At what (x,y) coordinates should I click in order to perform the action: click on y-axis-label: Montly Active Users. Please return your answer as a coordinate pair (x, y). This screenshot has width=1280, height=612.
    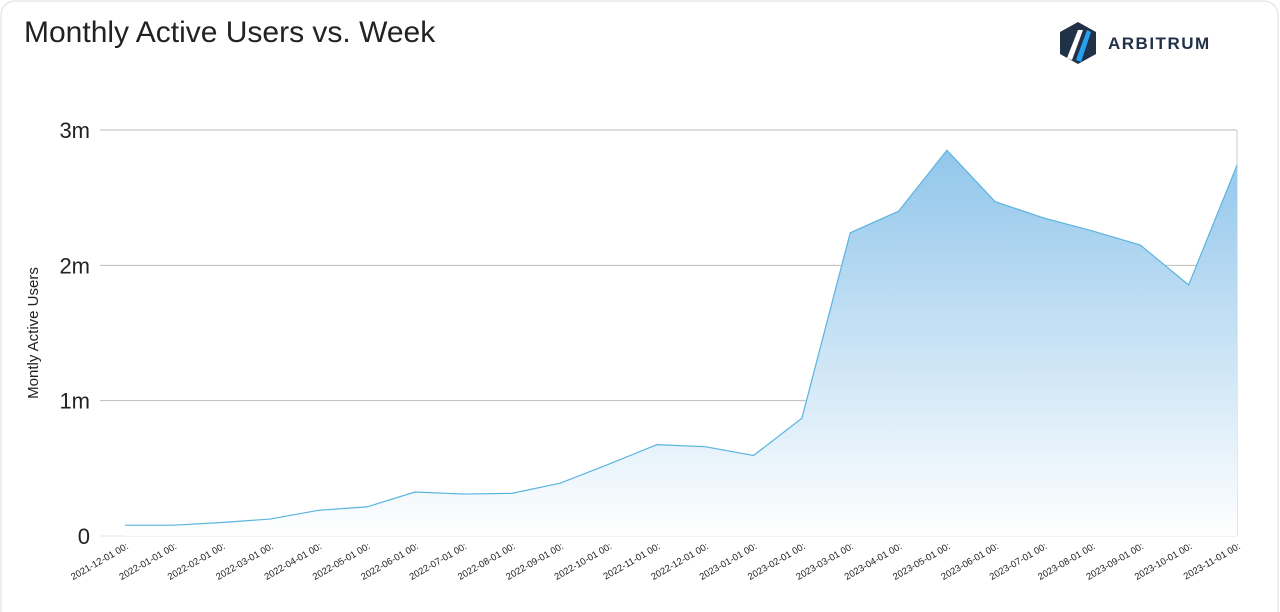
    Looking at the image, I should click on (33, 333).